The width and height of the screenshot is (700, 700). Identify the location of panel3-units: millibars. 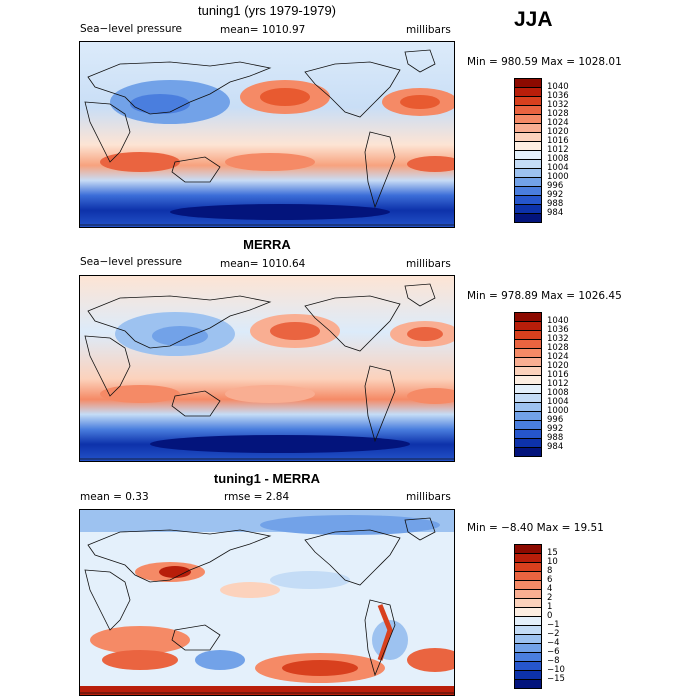
(428, 497).